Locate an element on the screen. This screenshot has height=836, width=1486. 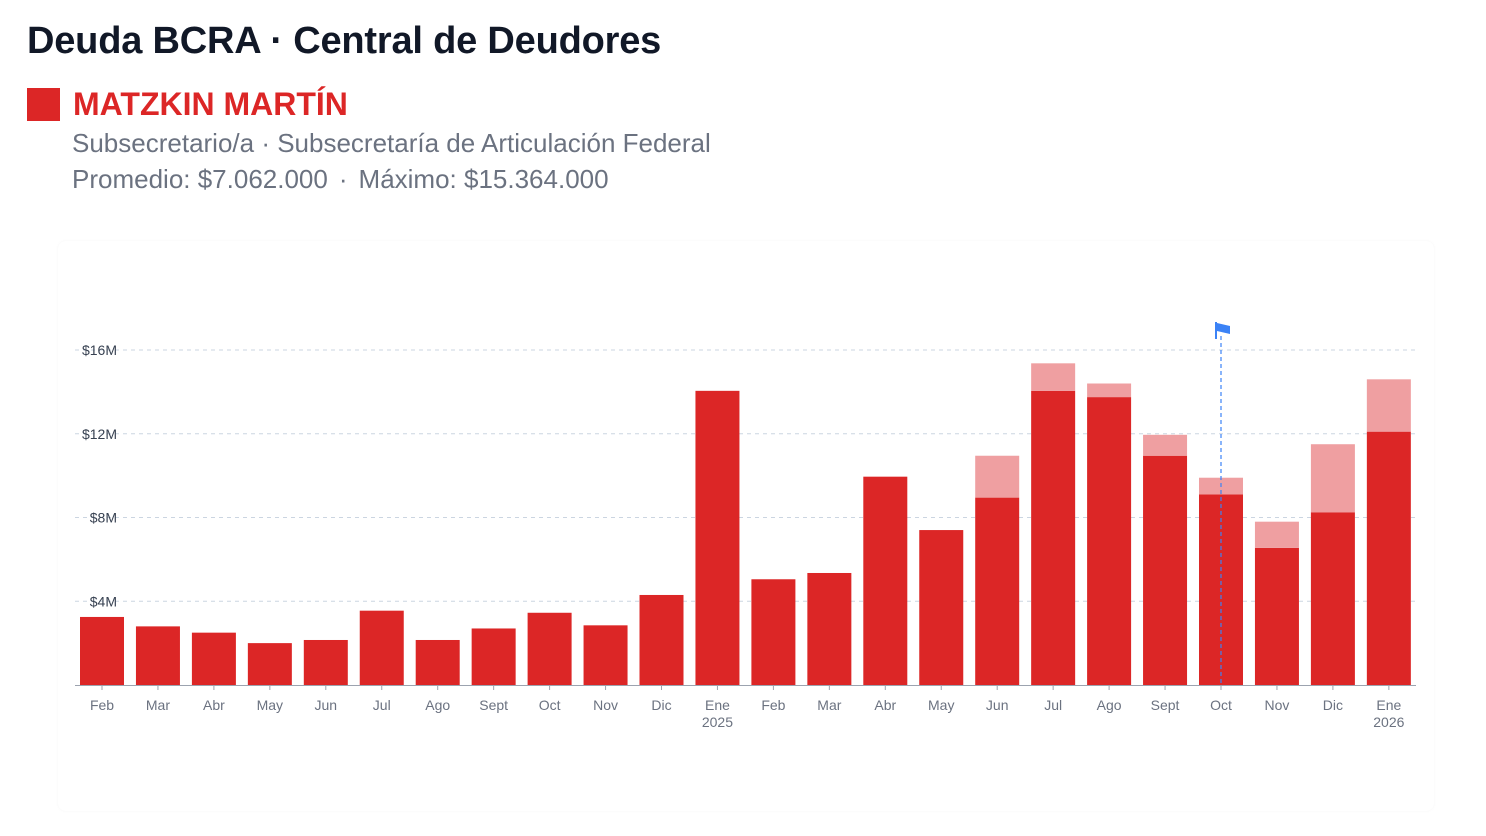
y-tick-label: $8M is located at coordinates (103, 518).